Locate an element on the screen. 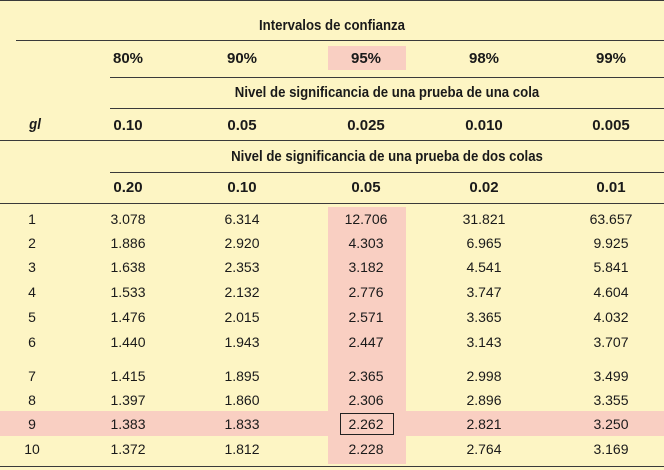  t-value-cell: 3.250 is located at coordinates (611, 424).